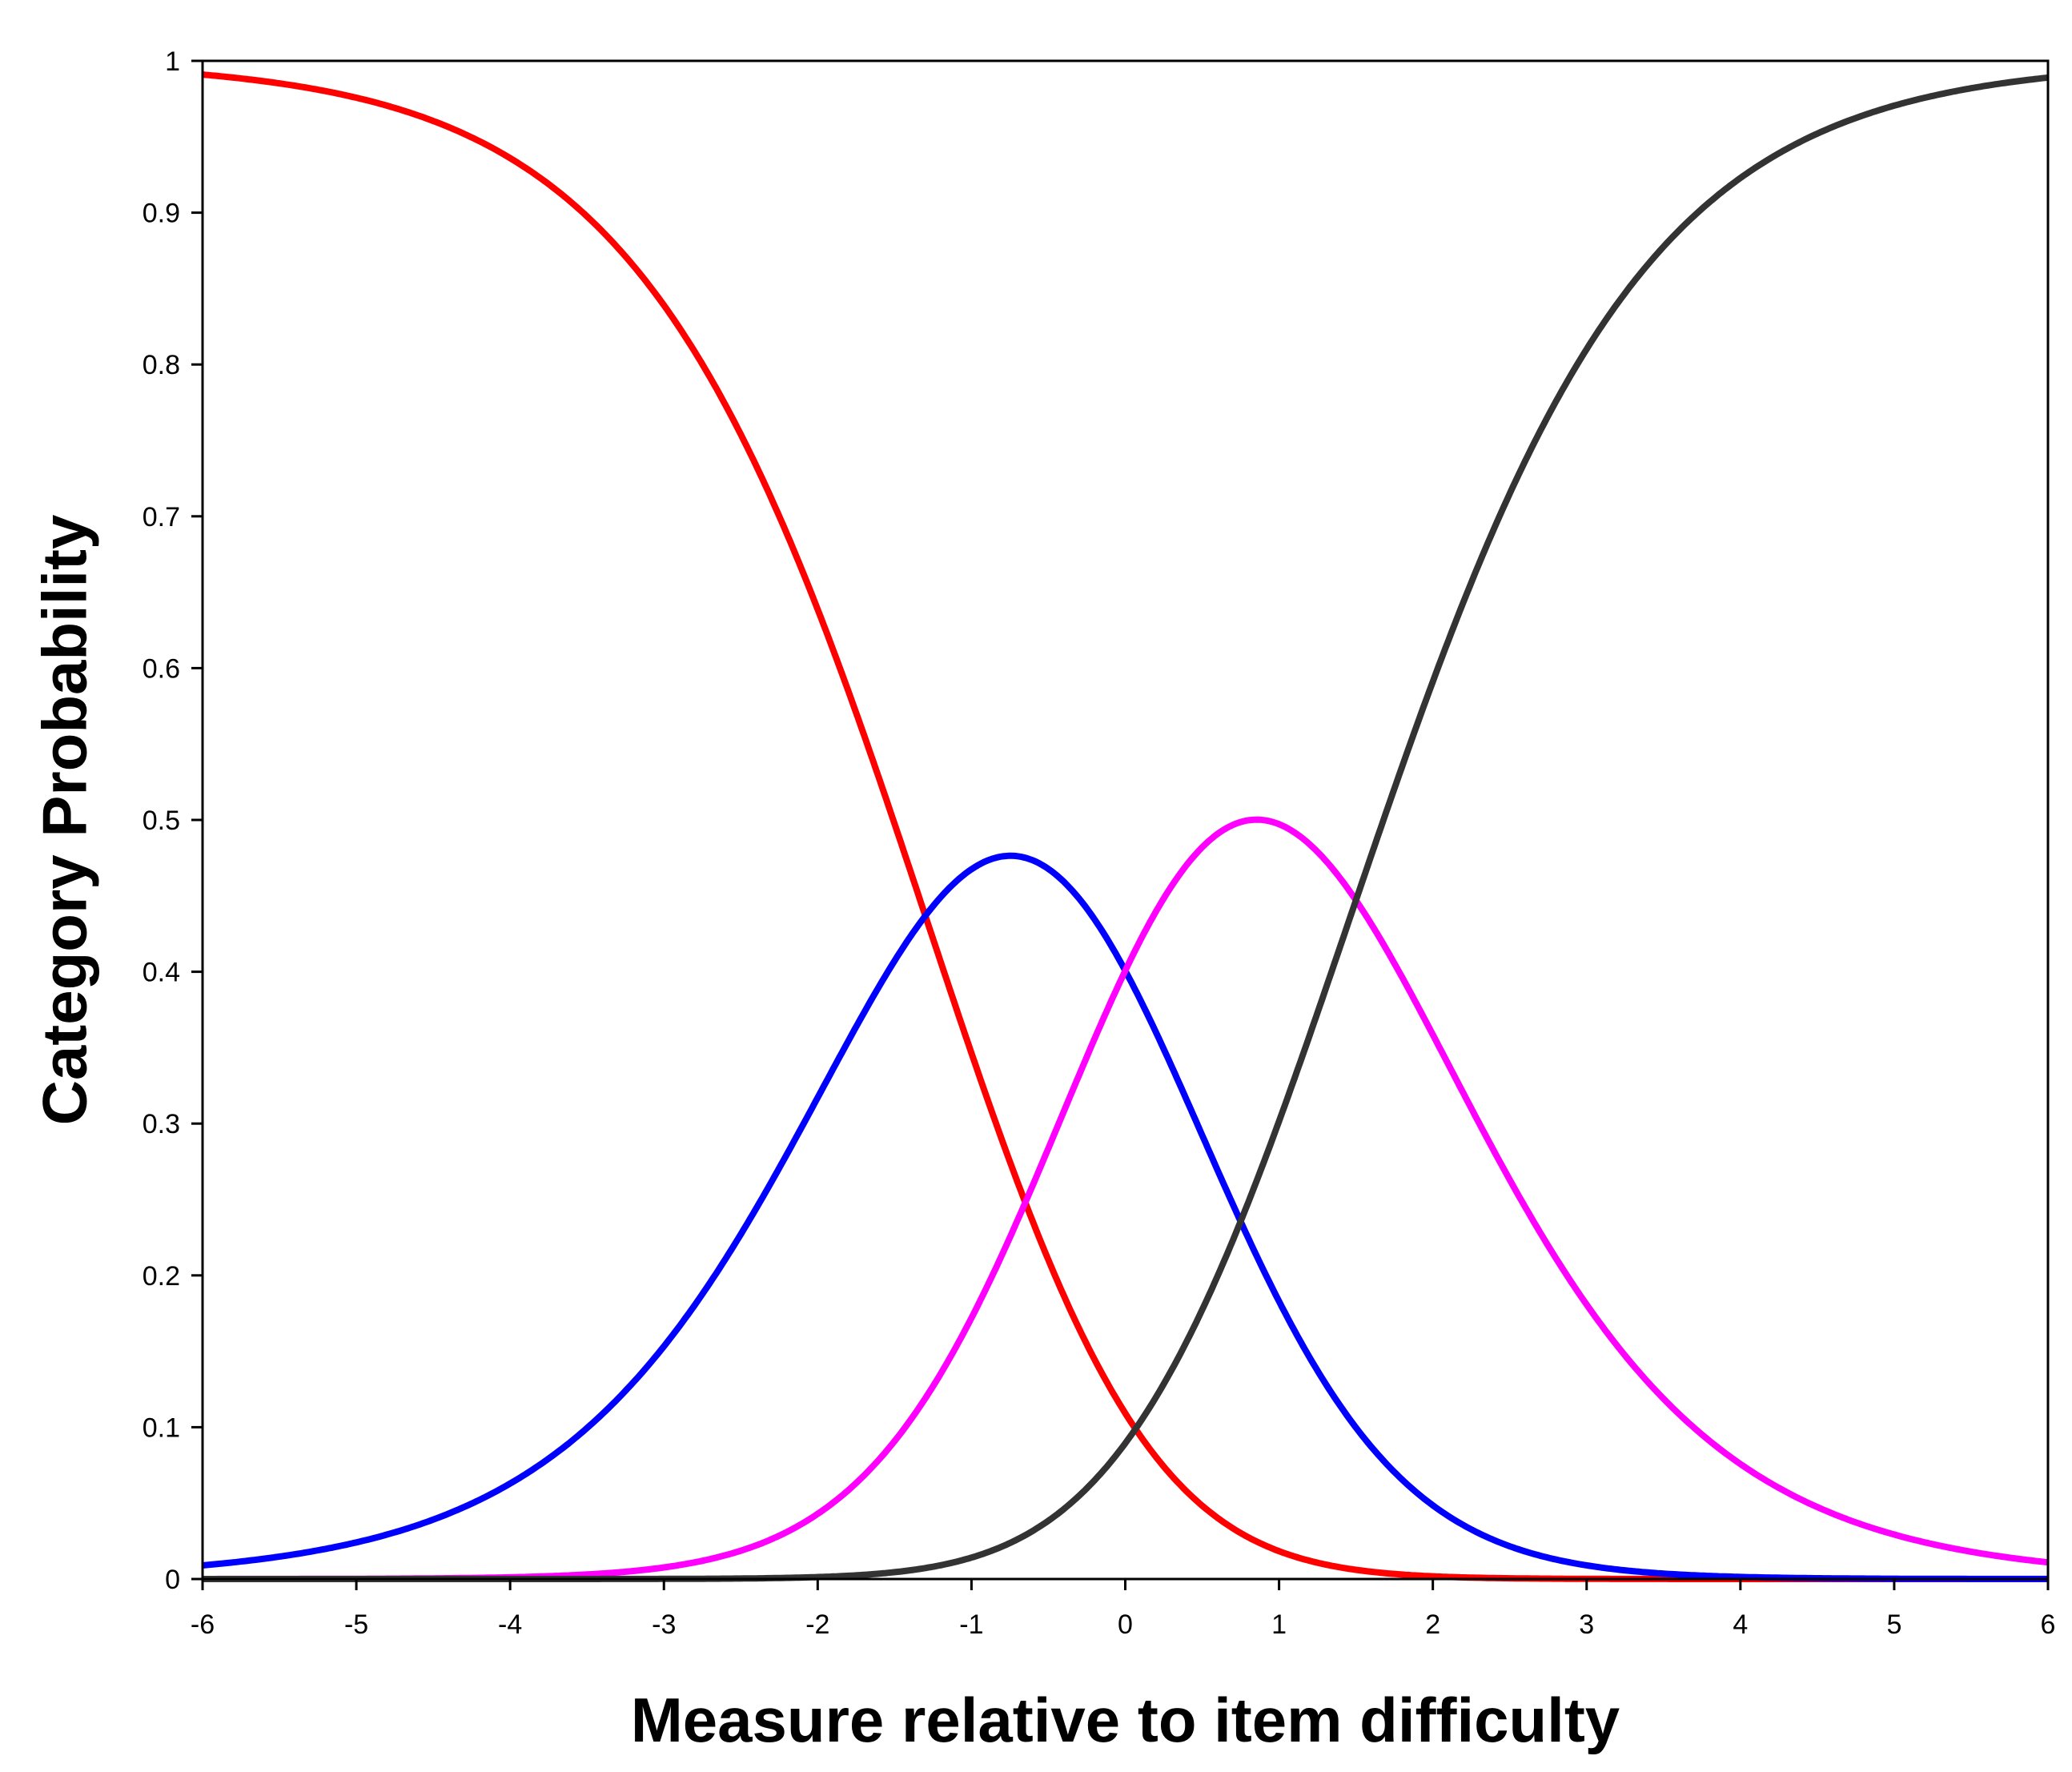  Describe the element at coordinates (510, 1624) in the screenshot. I see `x-tick-label: -4` at that location.